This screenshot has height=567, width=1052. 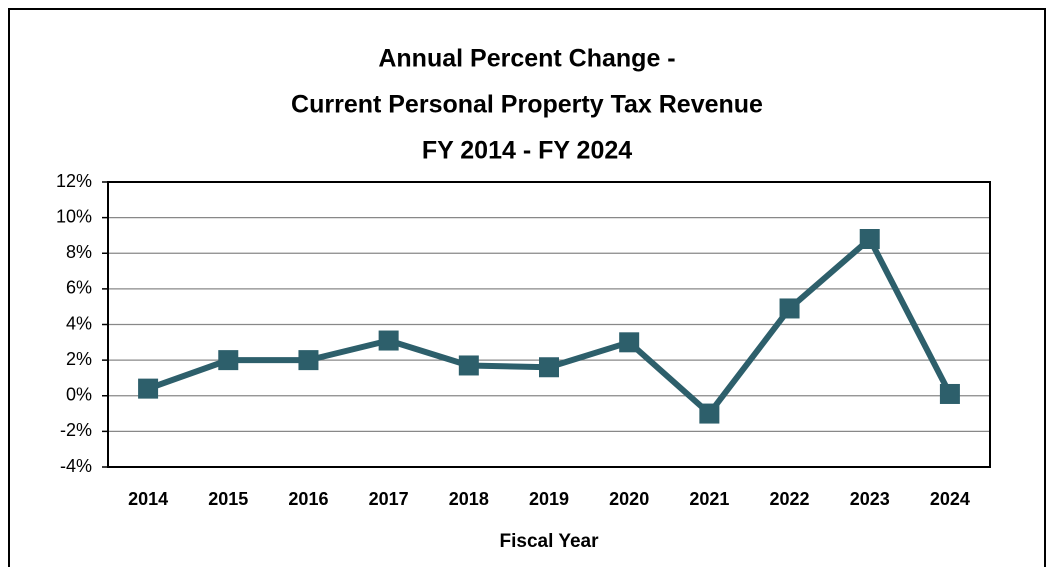 I want to click on x-tick-label: 2016, so click(x=308, y=499).